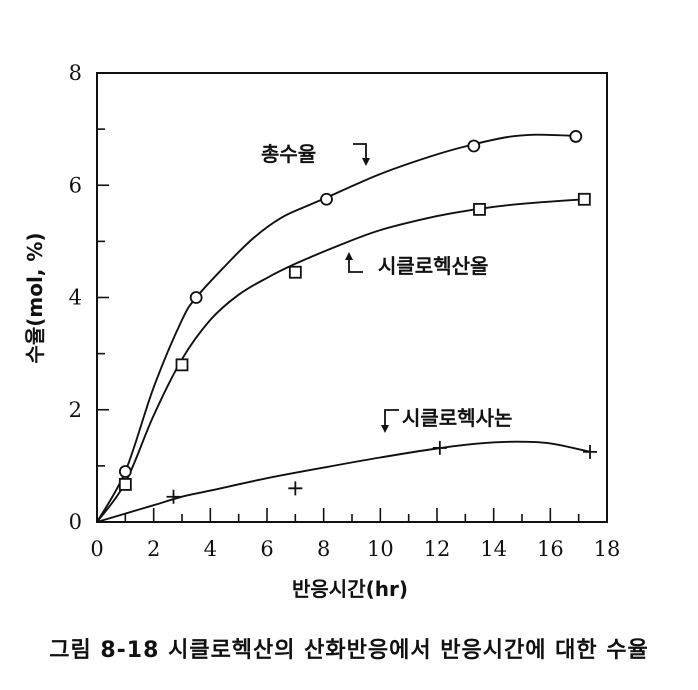 The height and width of the screenshot is (690, 698). What do you see at coordinates (607, 549) in the screenshot?
I see `x-tick-label: 18` at bounding box center [607, 549].